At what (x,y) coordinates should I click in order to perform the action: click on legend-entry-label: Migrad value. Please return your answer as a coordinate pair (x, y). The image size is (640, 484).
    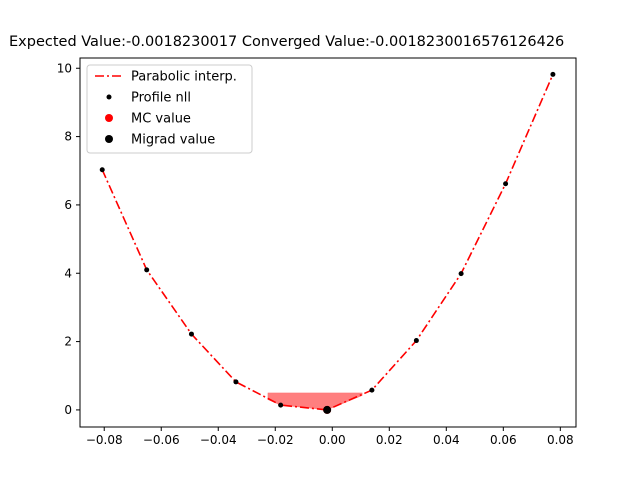
    Looking at the image, I should click on (173, 140).